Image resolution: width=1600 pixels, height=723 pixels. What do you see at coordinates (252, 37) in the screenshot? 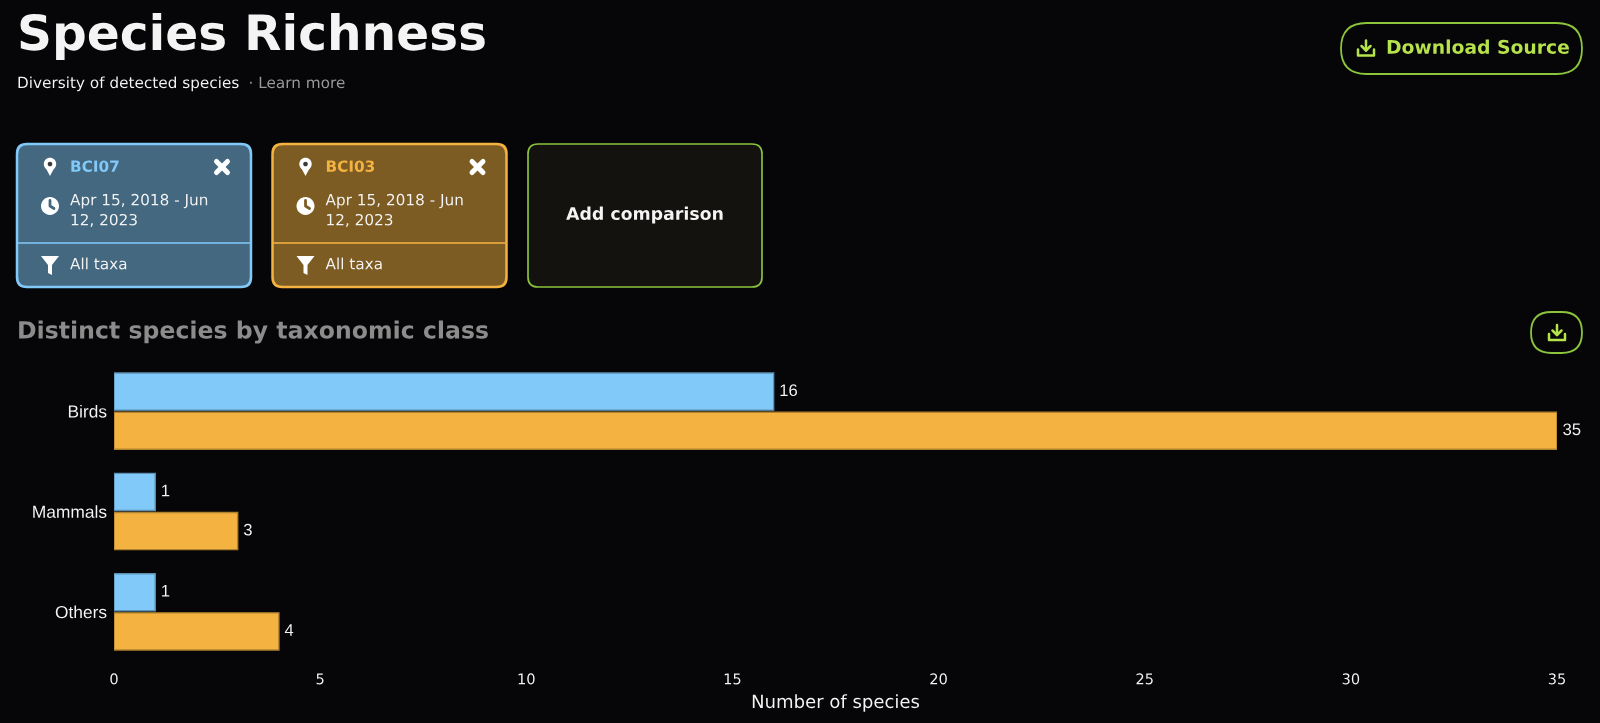
I see `chart-title: Species Richness` at bounding box center [252, 37].